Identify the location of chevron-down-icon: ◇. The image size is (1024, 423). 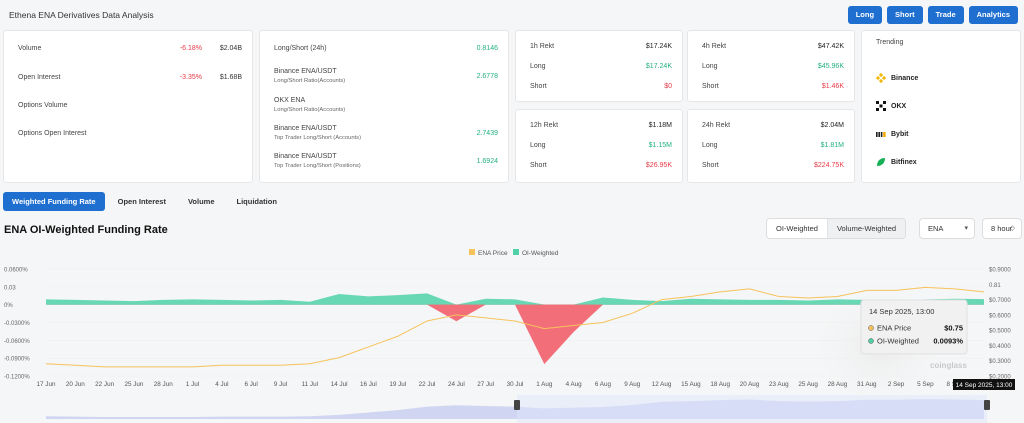
(1012, 228).